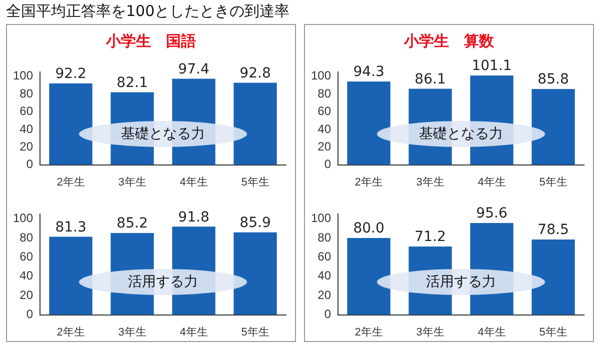 This screenshot has width=600, height=346. Describe the element at coordinates (492, 66) in the screenshot. I see `data-label: 101.1` at that location.